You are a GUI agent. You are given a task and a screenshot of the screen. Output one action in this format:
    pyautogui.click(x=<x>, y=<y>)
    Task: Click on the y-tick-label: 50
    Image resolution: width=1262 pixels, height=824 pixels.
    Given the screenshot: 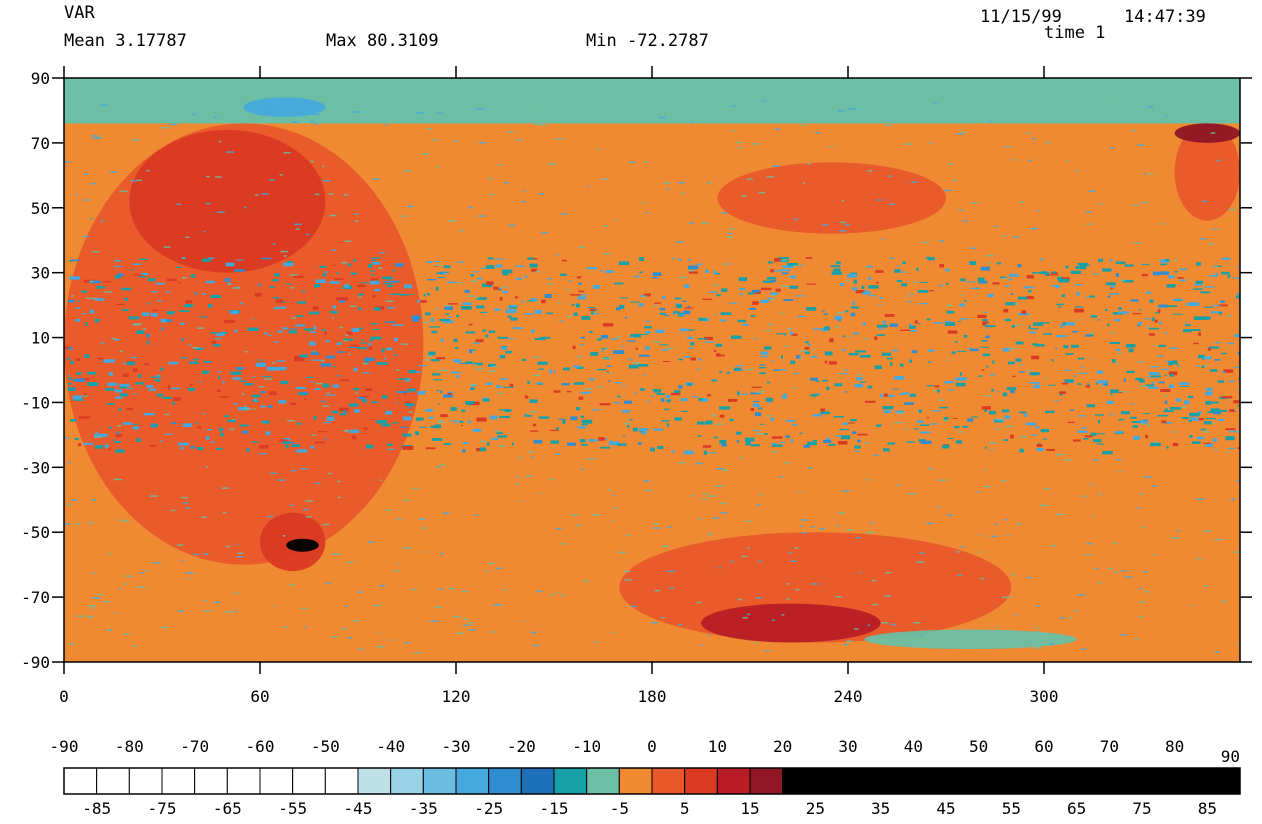 What is the action you would take?
    pyautogui.click(x=40, y=208)
    